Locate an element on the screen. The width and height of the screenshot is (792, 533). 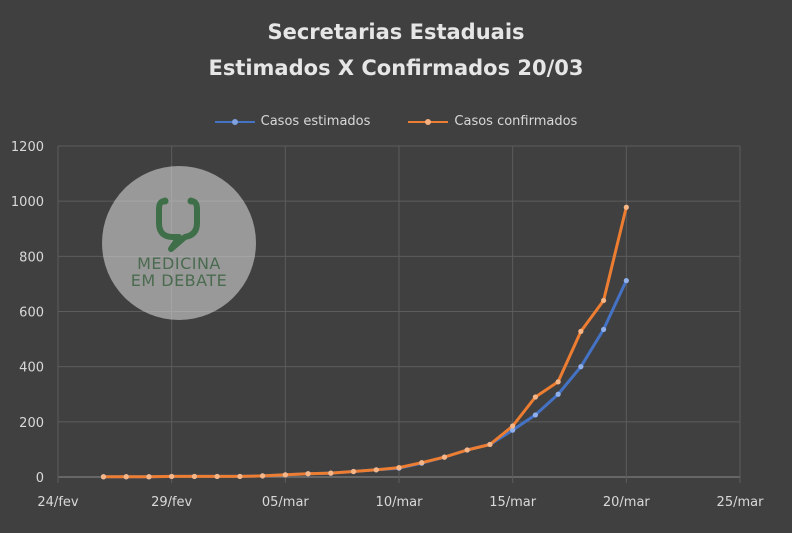
medicina-em-debate-logo: MEDICINA EM DEBATE is located at coordinates (179, 243).